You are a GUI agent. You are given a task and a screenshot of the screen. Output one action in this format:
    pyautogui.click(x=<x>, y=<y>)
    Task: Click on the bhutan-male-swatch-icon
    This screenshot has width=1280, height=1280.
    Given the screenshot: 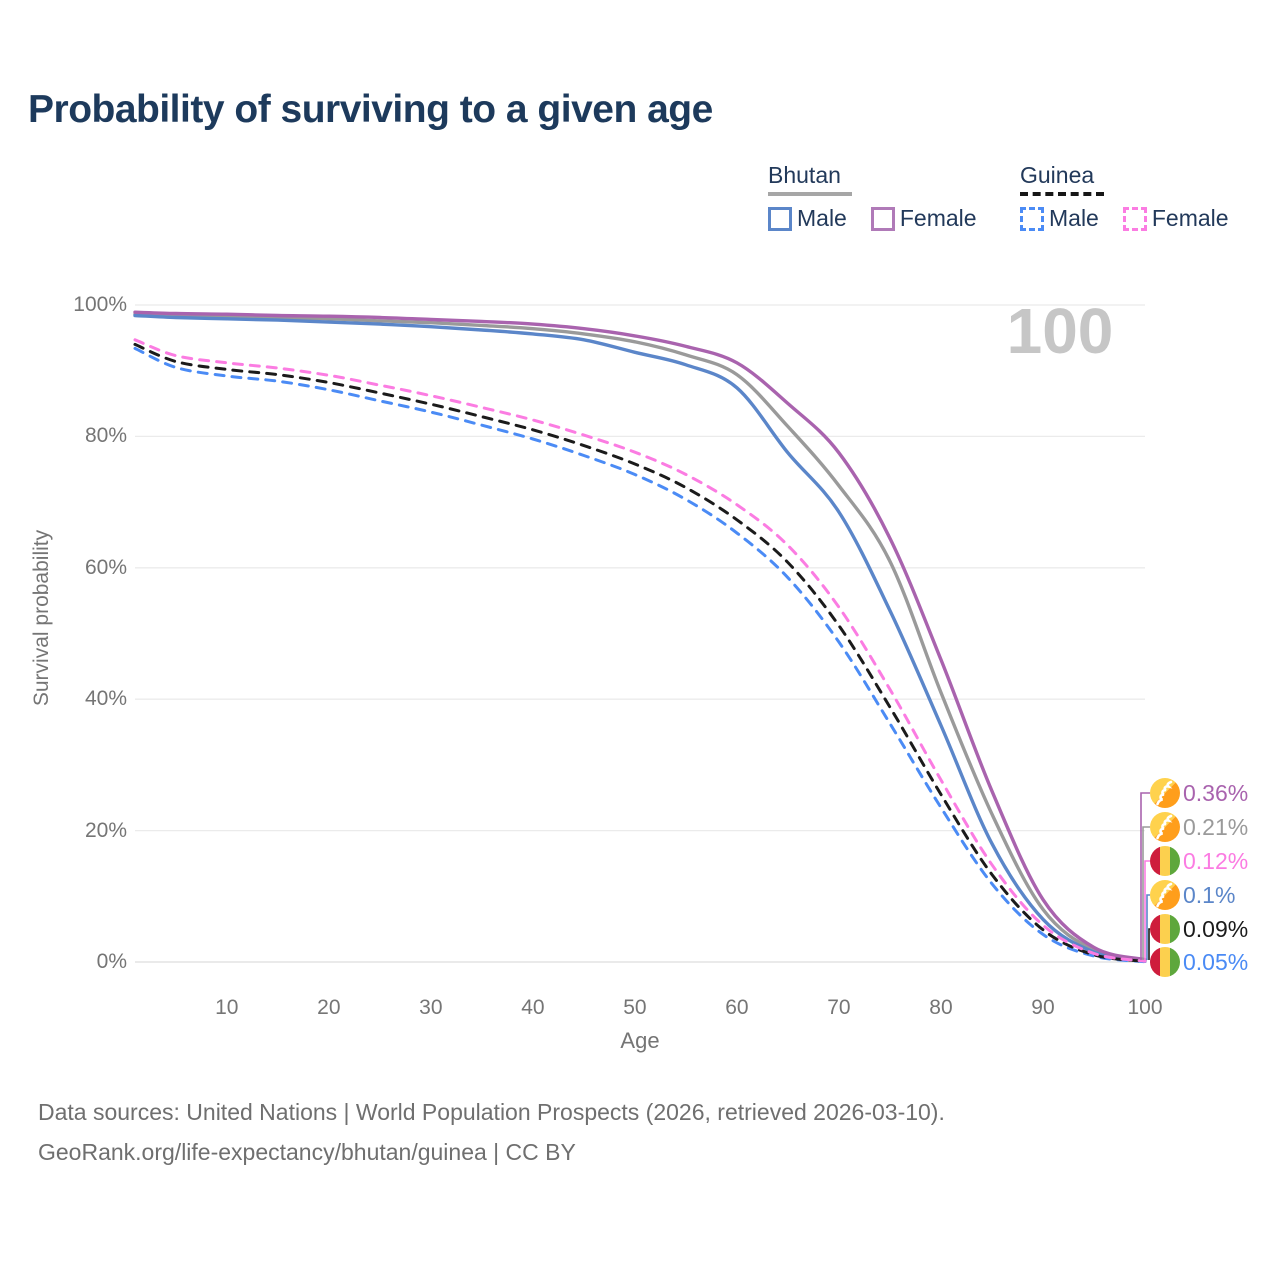 What is the action you would take?
    pyautogui.click(x=780, y=218)
    